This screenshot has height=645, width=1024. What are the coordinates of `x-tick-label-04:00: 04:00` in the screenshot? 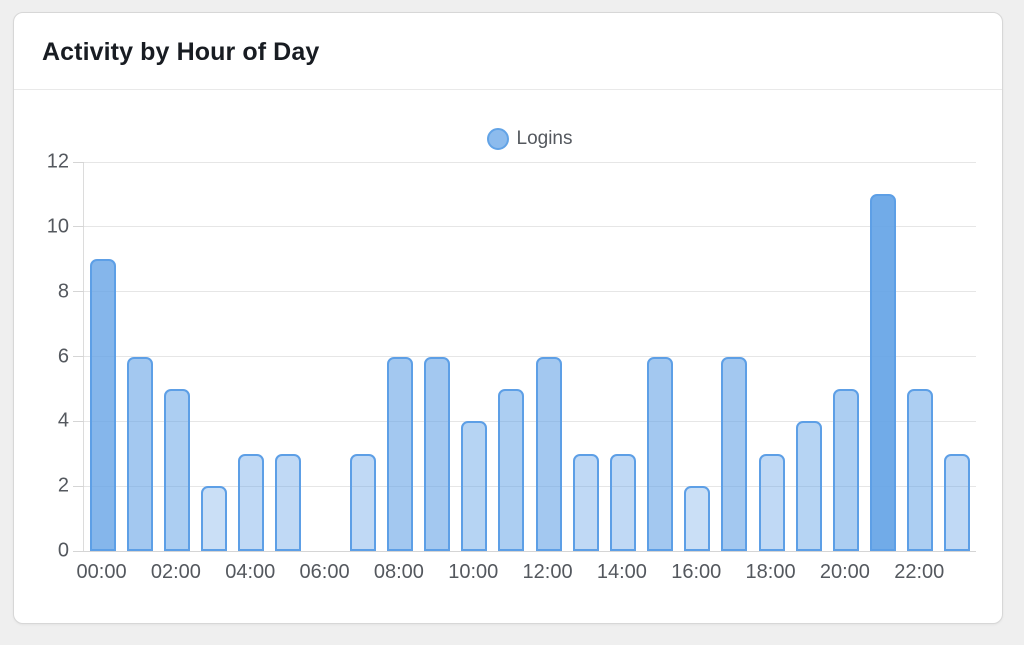 It's located at (250, 572).